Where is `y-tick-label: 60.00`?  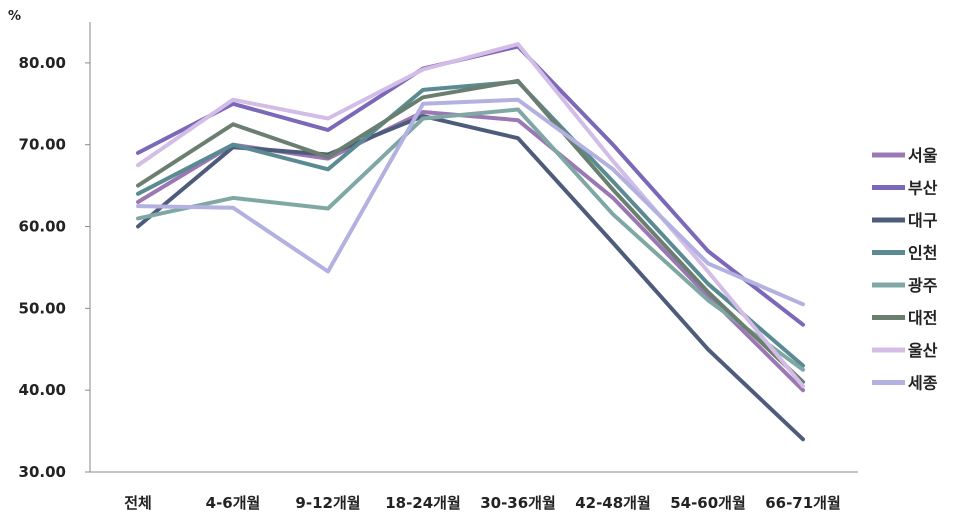
y-tick-label: 60.00 is located at coordinates (42, 227).